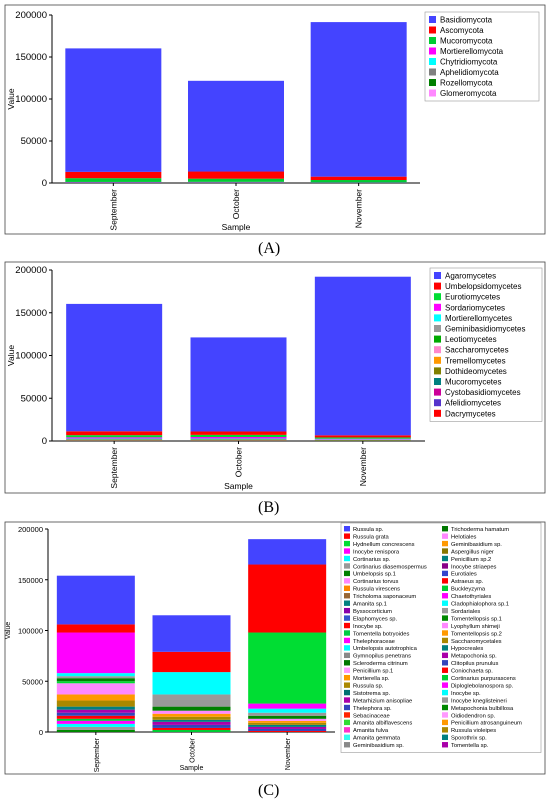  I want to click on legend-label: Gymnopilus penetrans, so click(382, 657).